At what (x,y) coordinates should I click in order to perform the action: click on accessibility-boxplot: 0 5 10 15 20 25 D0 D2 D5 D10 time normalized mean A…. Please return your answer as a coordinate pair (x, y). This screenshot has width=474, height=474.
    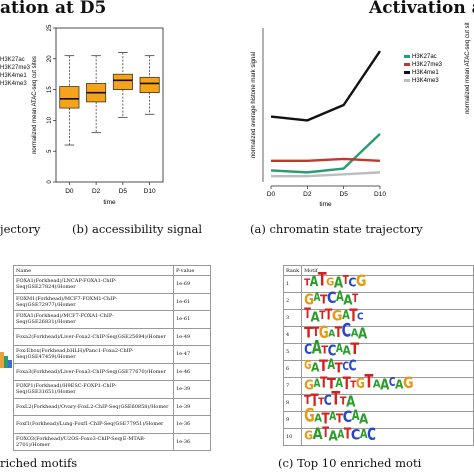
    Looking at the image, I should click on (98, 115).